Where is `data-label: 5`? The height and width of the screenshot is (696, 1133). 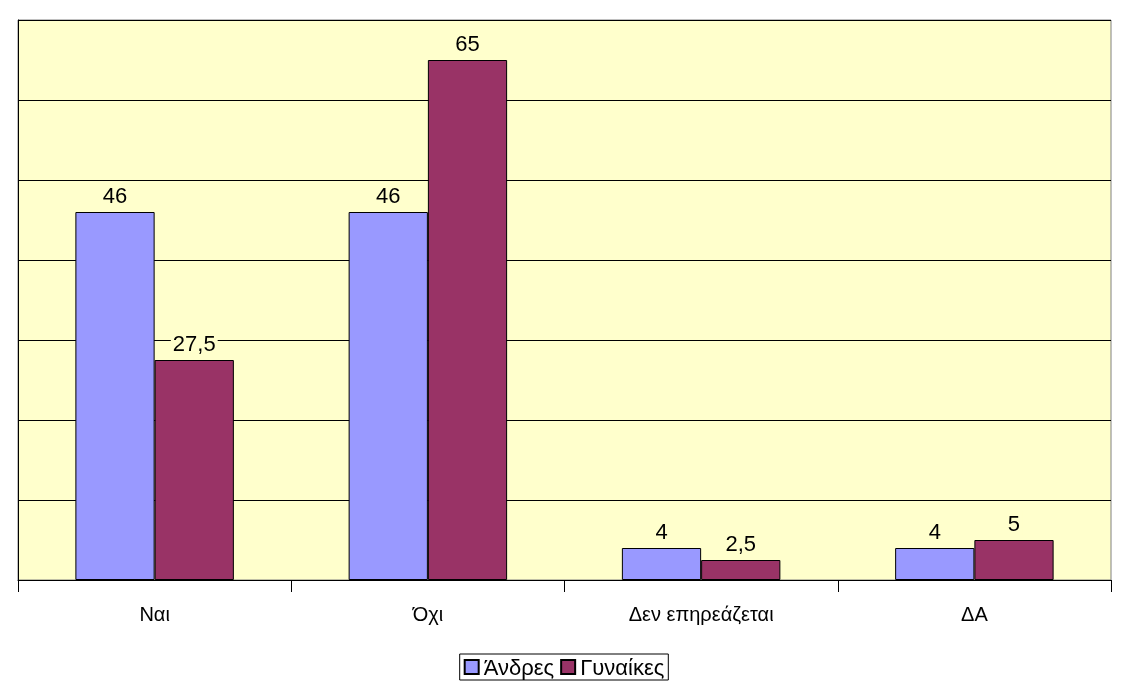
data-label: 5 is located at coordinates (1014, 523).